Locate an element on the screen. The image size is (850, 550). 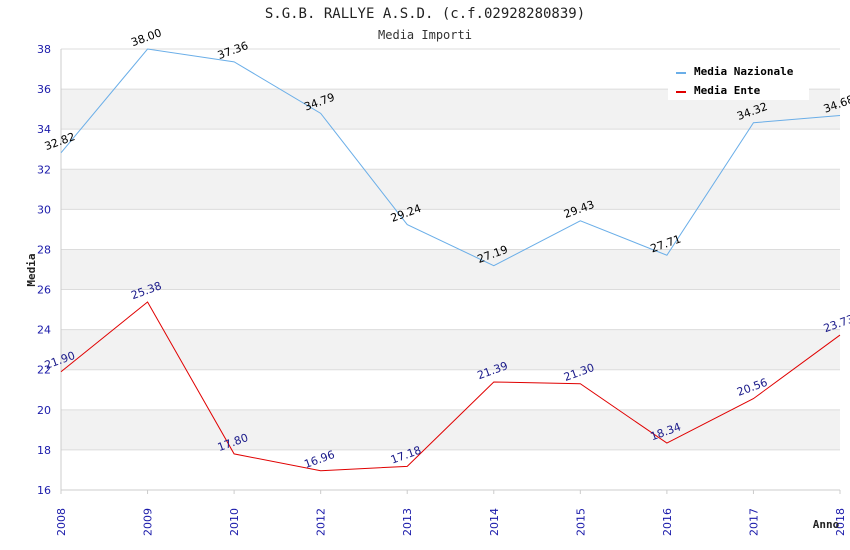
x-tick-label: 2017 is located at coordinates (753, 522).